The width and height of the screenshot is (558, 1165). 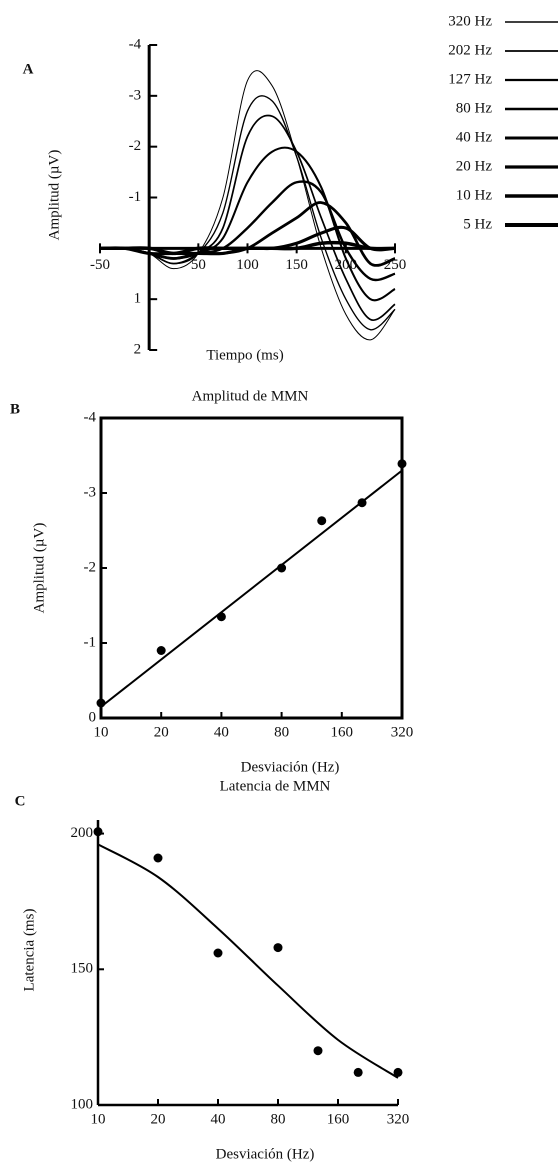 What do you see at coordinates (138, 299) in the screenshot?
I see `y-tick-label: 1` at bounding box center [138, 299].